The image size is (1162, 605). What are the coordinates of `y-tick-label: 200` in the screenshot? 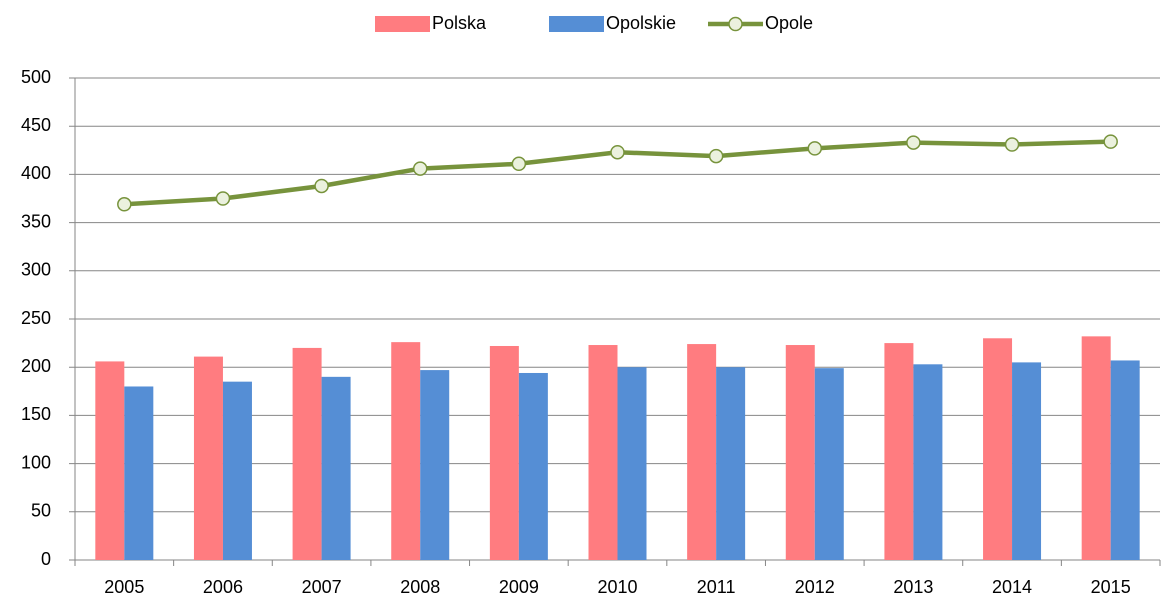 It's located at (36, 366).